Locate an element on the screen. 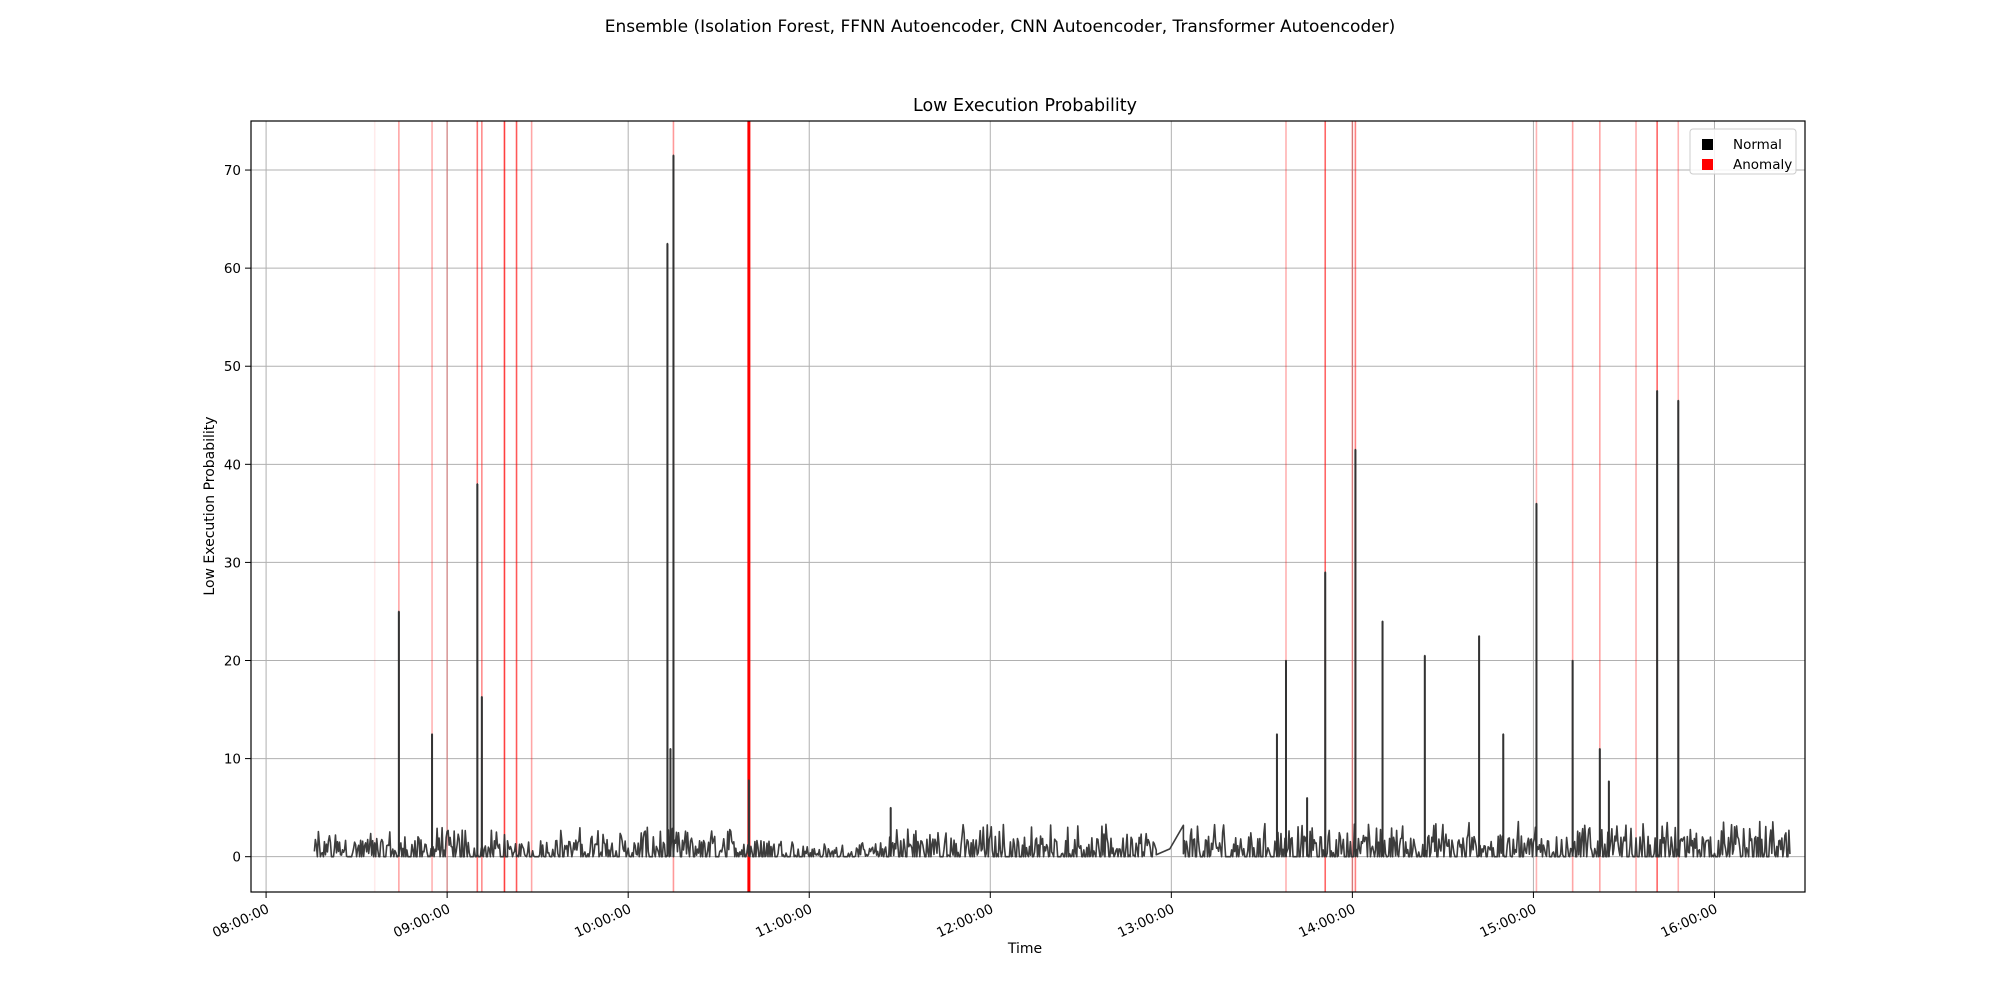  chart-legend: Normal Anomaly is located at coordinates (1743, 151).